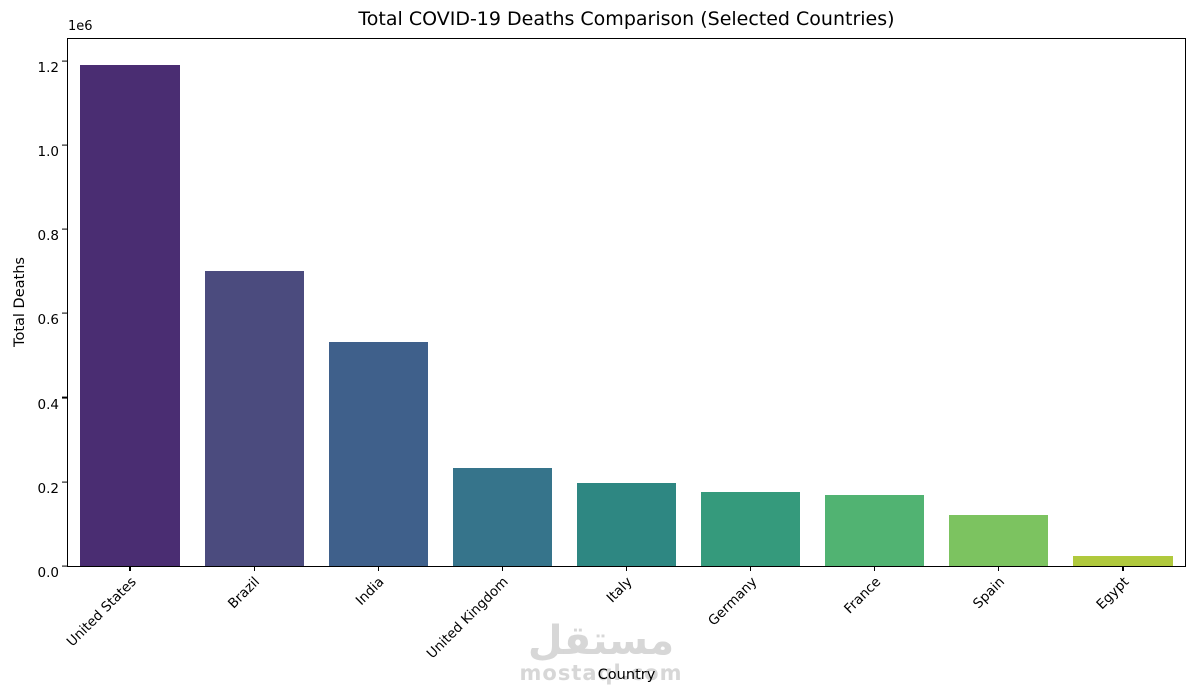 The width and height of the screenshot is (1200, 700). Describe the element at coordinates (862, 596) in the screenshot. I see `x-tick-label-france: France` at that location.